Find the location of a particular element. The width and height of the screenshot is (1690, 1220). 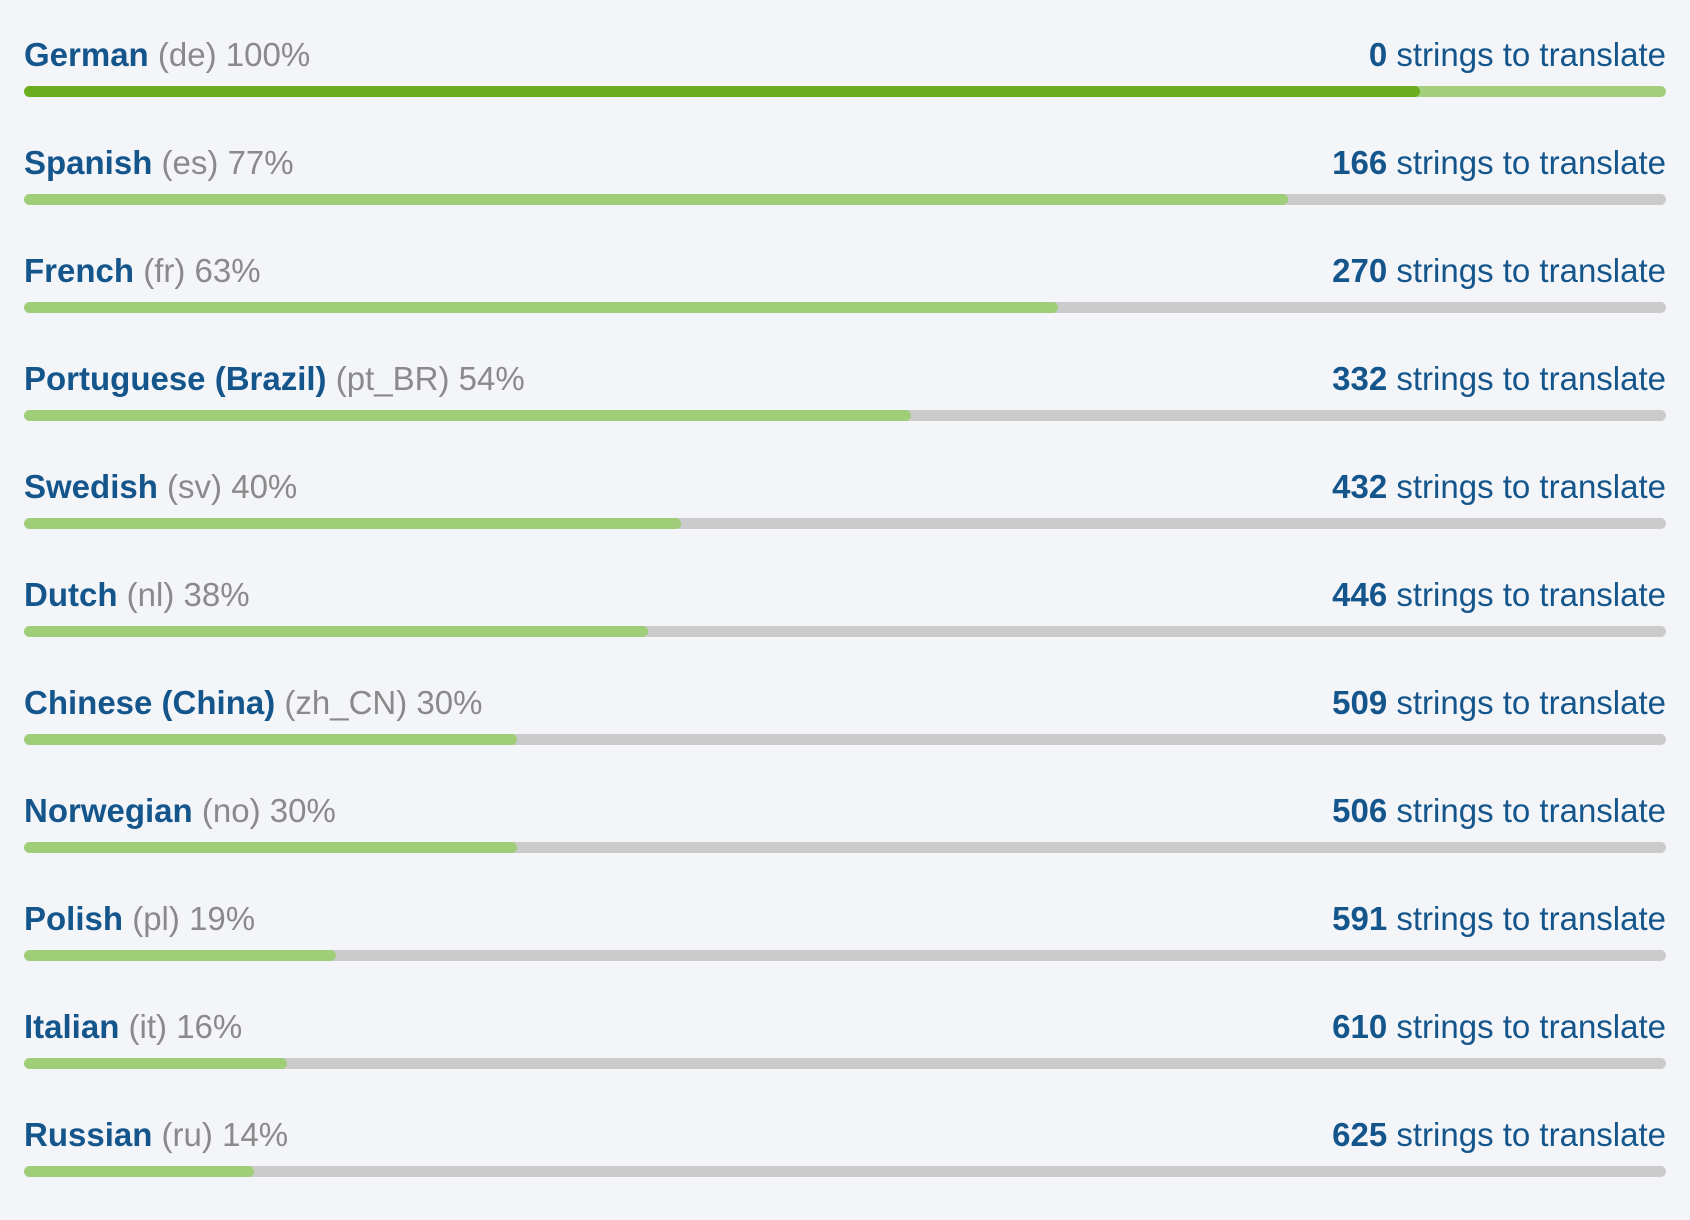

language-code-group: (es) 77% is located at coordinates (227, 162).